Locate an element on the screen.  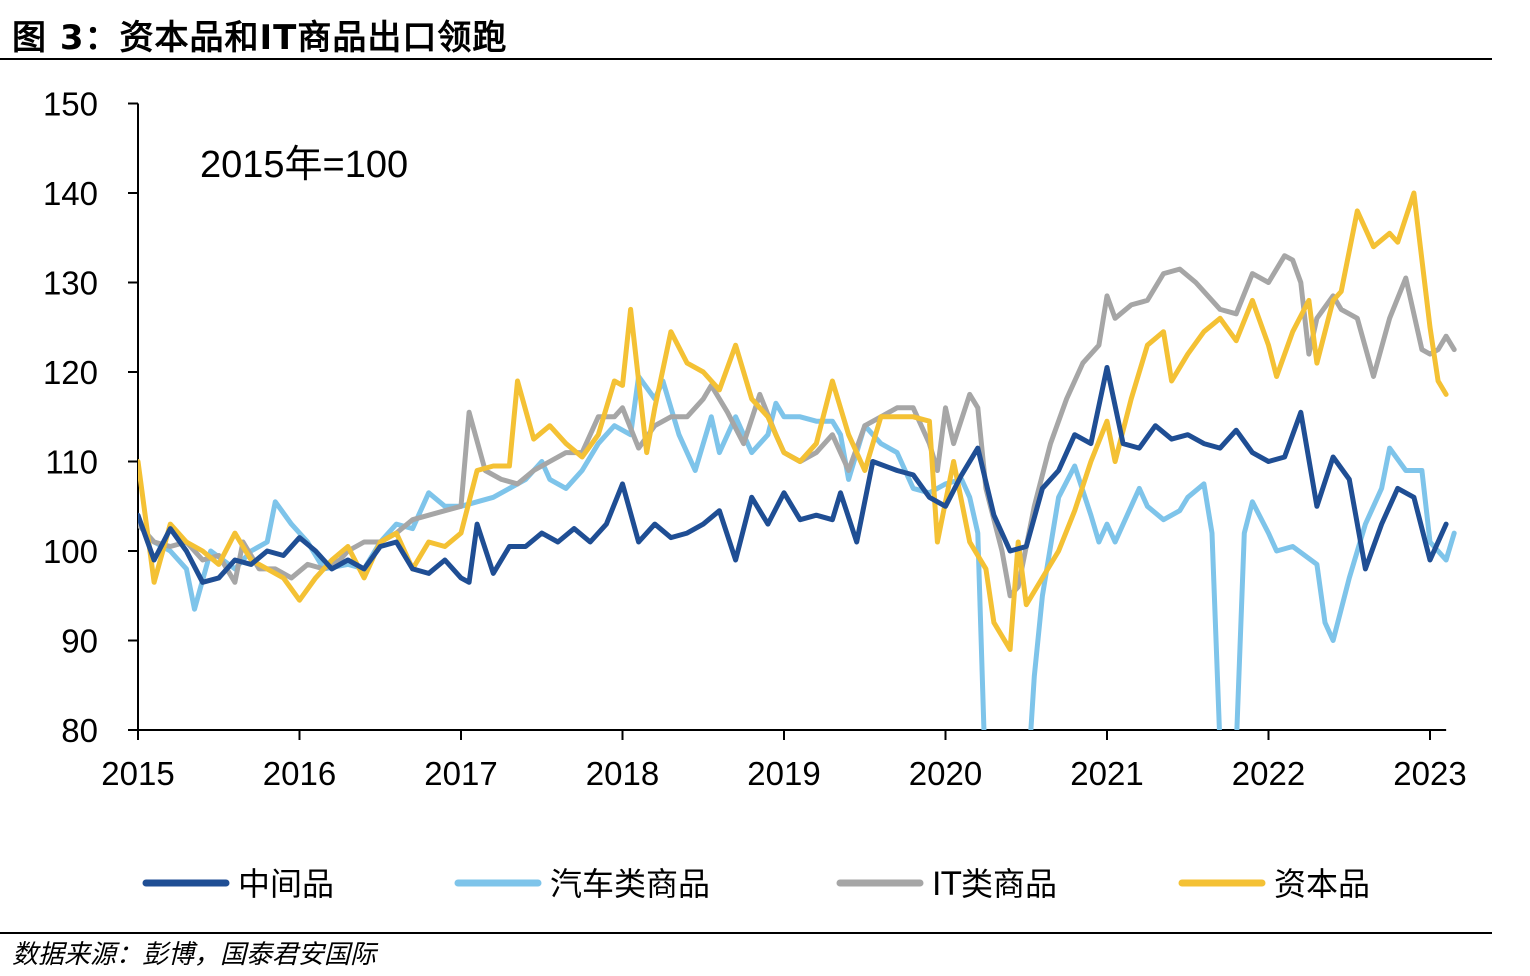
source-divider is located at coordinates (746, 933).